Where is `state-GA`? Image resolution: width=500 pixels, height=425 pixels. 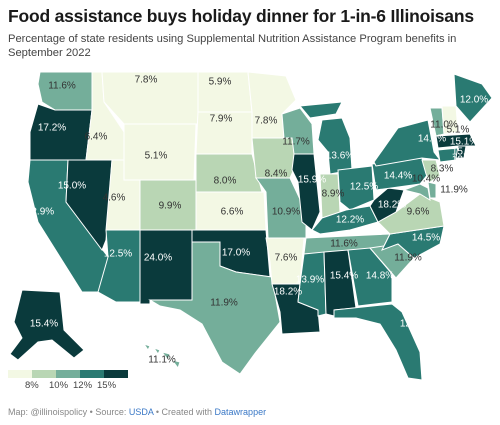
state-GA is located at coordinates (370, 277).